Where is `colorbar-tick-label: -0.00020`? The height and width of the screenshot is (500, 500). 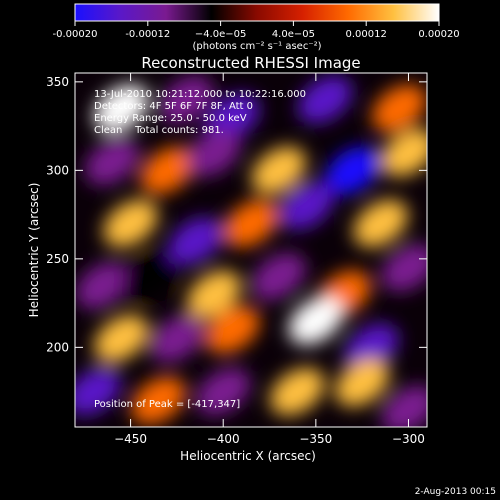 colorbar-tick-label: -0.00020 is located at coordinates (75, 34).